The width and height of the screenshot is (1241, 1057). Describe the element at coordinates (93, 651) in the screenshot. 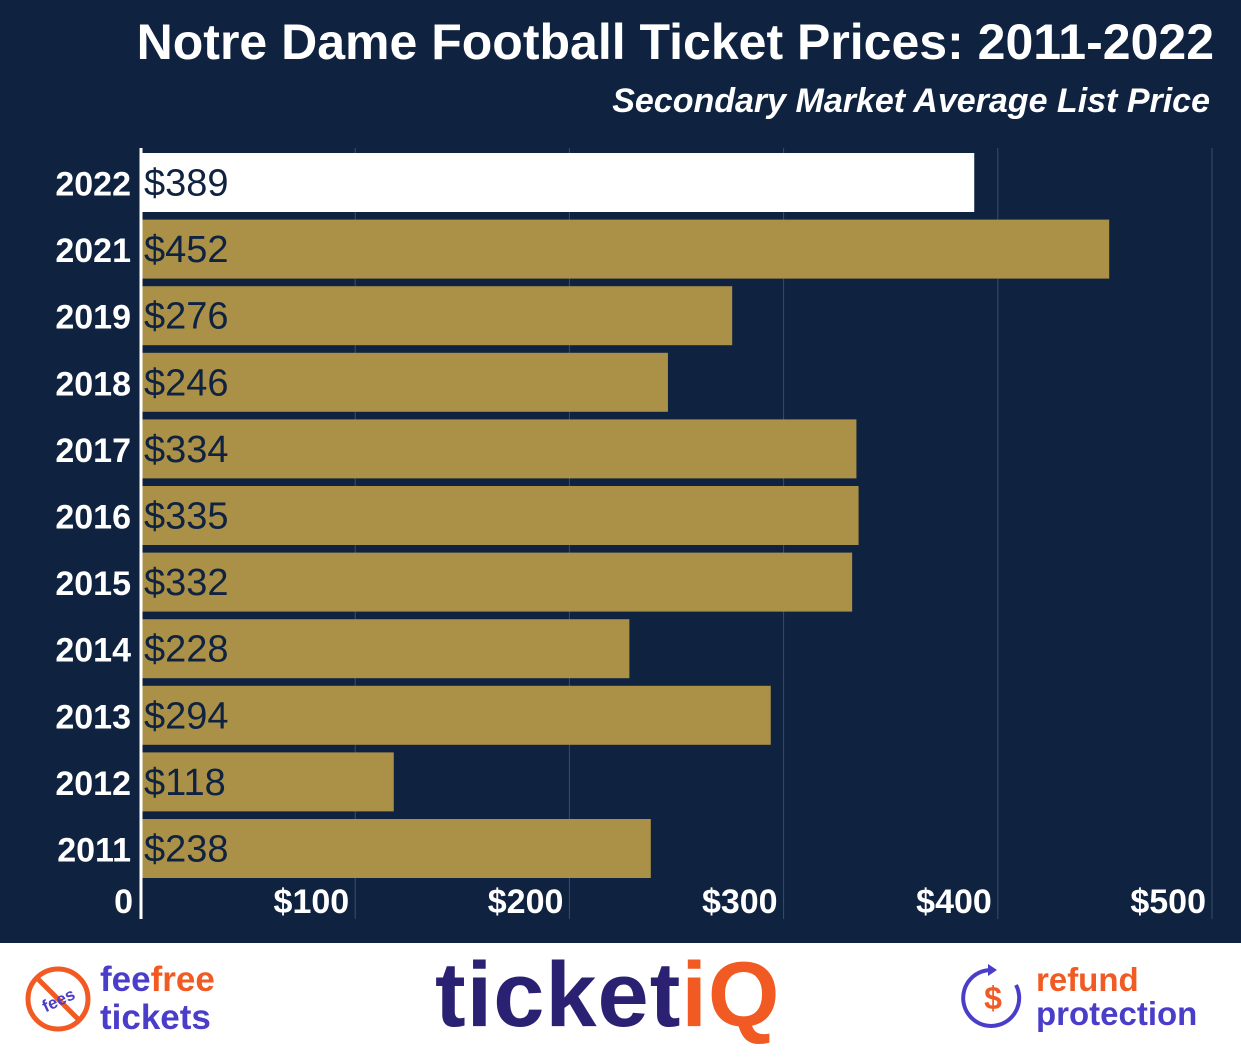

I see `category-label-2014: 2014` at that location.